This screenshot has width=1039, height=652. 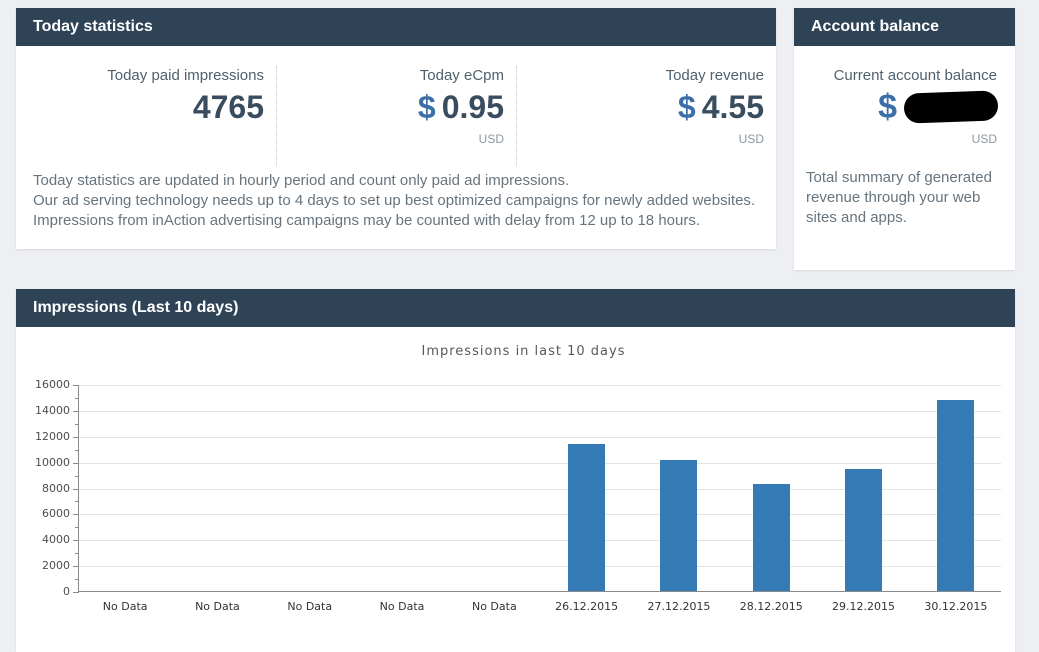 I want to click on panel-title: Account balance, so click(x=875, y=26).